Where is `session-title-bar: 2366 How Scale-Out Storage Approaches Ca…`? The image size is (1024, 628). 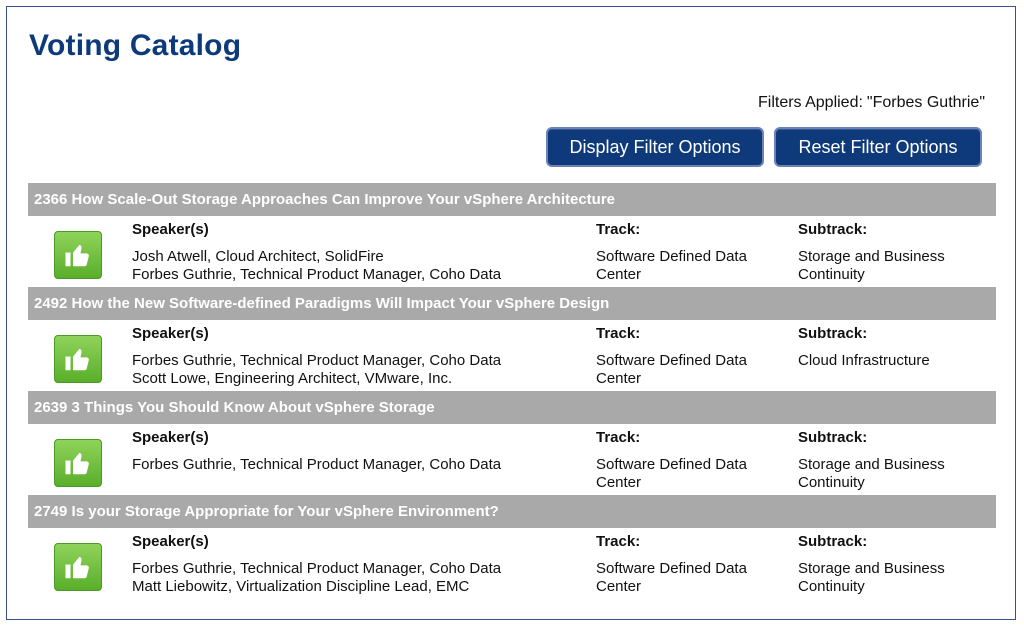
session-title-bar: 2366 How Scale-Out Storage Approaches Ca… is located at coordinates (512, 199).